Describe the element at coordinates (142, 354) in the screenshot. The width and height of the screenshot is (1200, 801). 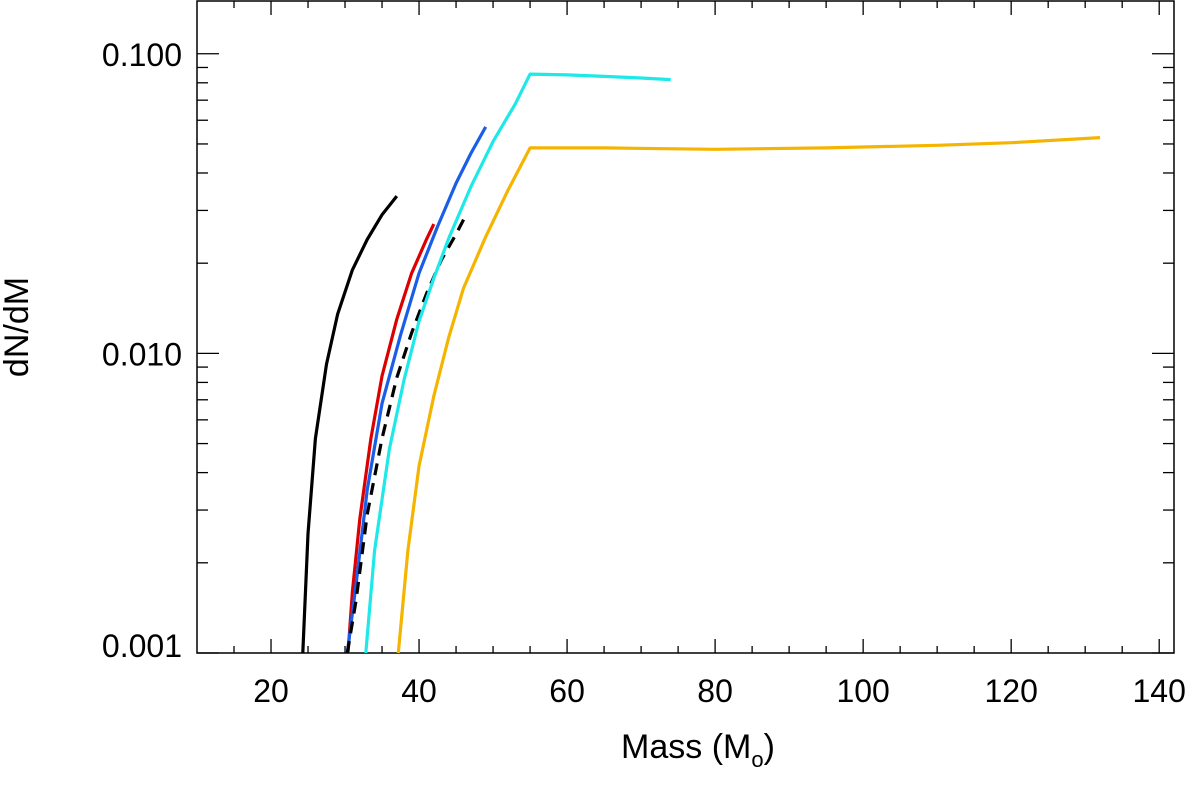
I see `y-tick-label: 0.010` at that location.